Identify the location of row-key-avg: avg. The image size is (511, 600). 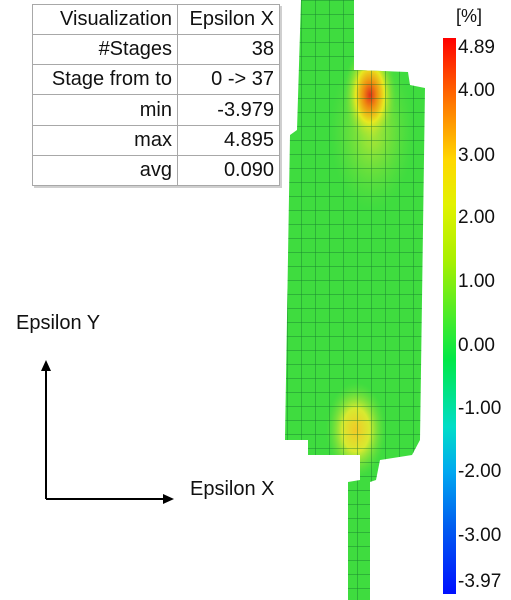
(105, 170).